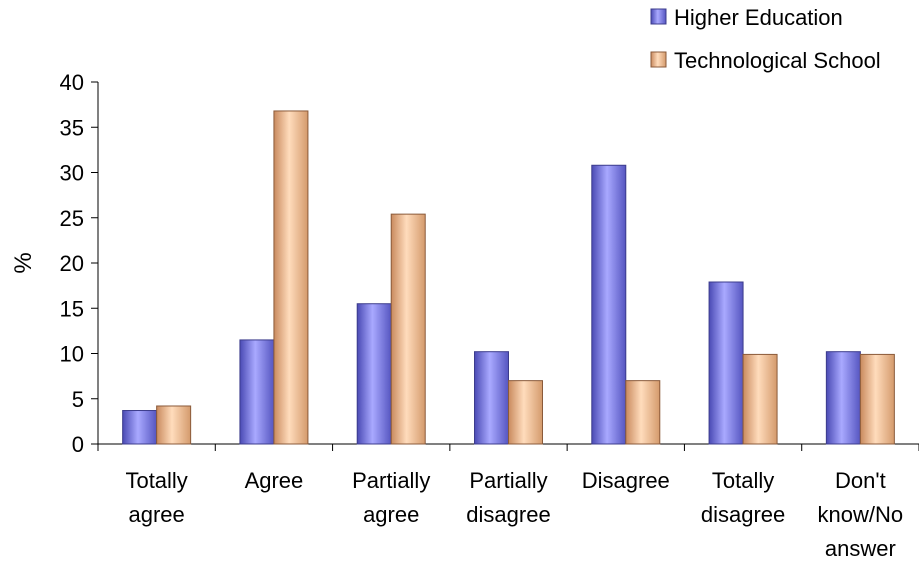  Describe the element at coordinates (72, 127) in the screenshot. I see `y-tick-label: 35` at that location.